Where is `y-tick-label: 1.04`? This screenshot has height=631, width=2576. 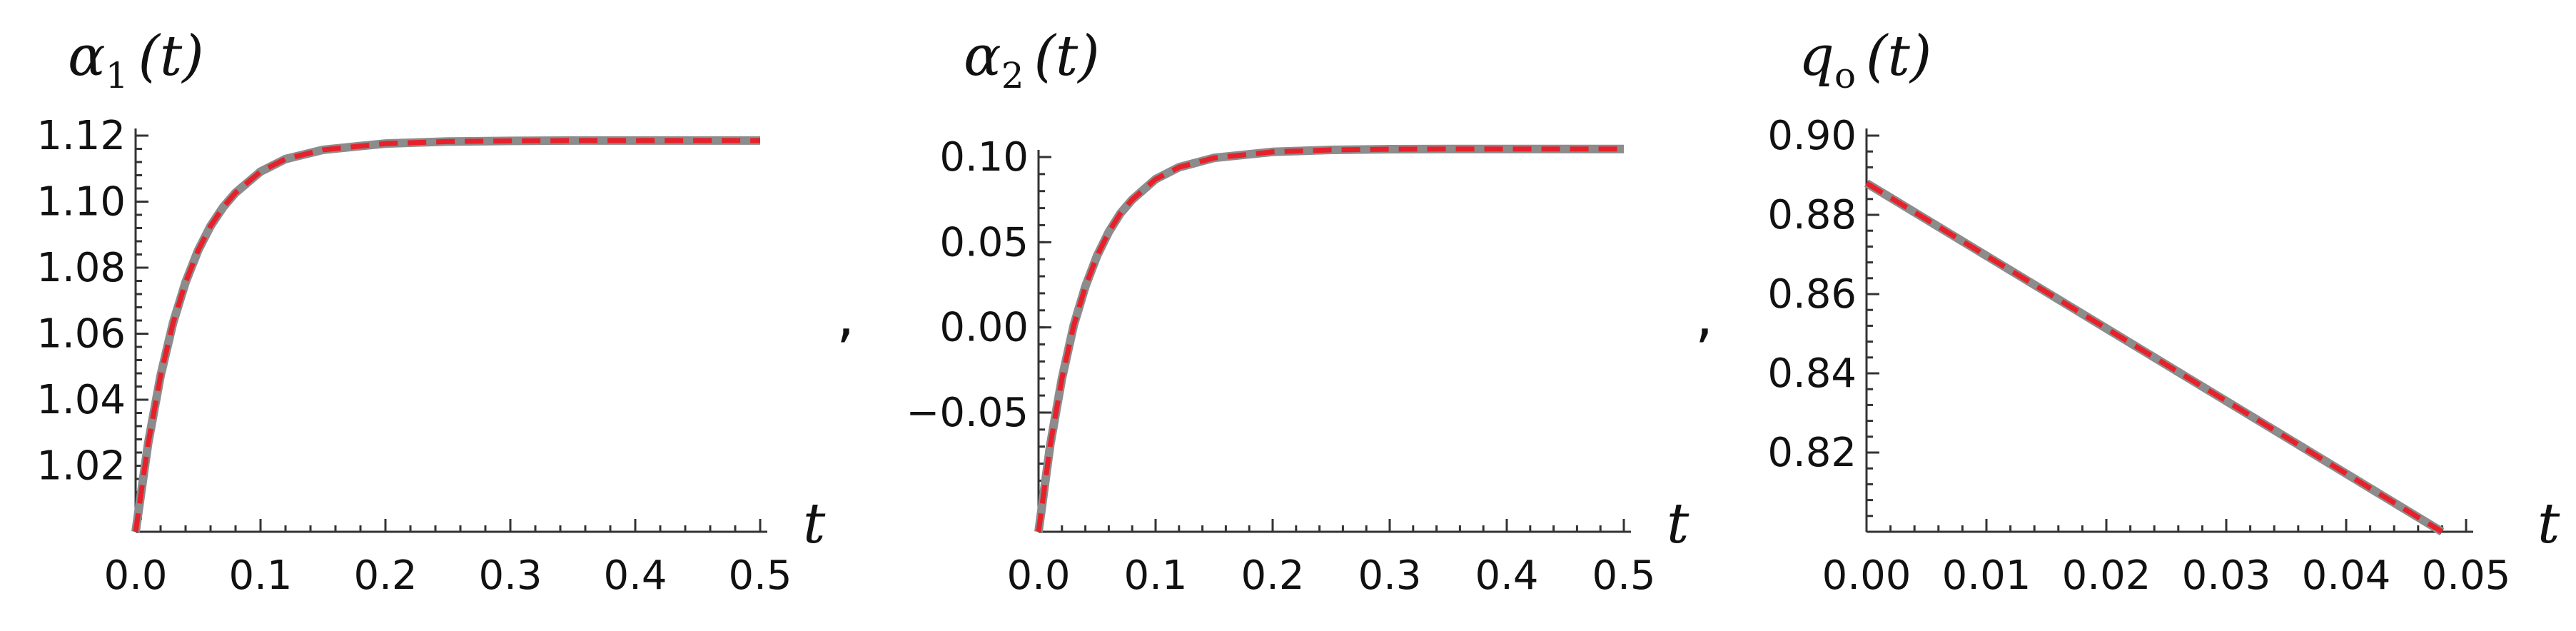
y-tick-label: 1.04 is located at coordinates (81, 400).